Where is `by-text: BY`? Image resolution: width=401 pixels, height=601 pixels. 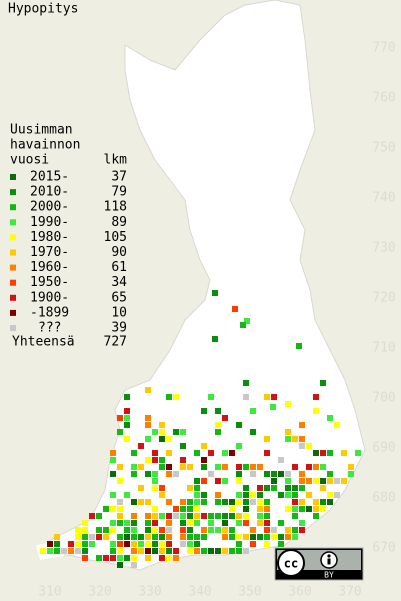 by-text: BY is located at coordinates (329, 575).